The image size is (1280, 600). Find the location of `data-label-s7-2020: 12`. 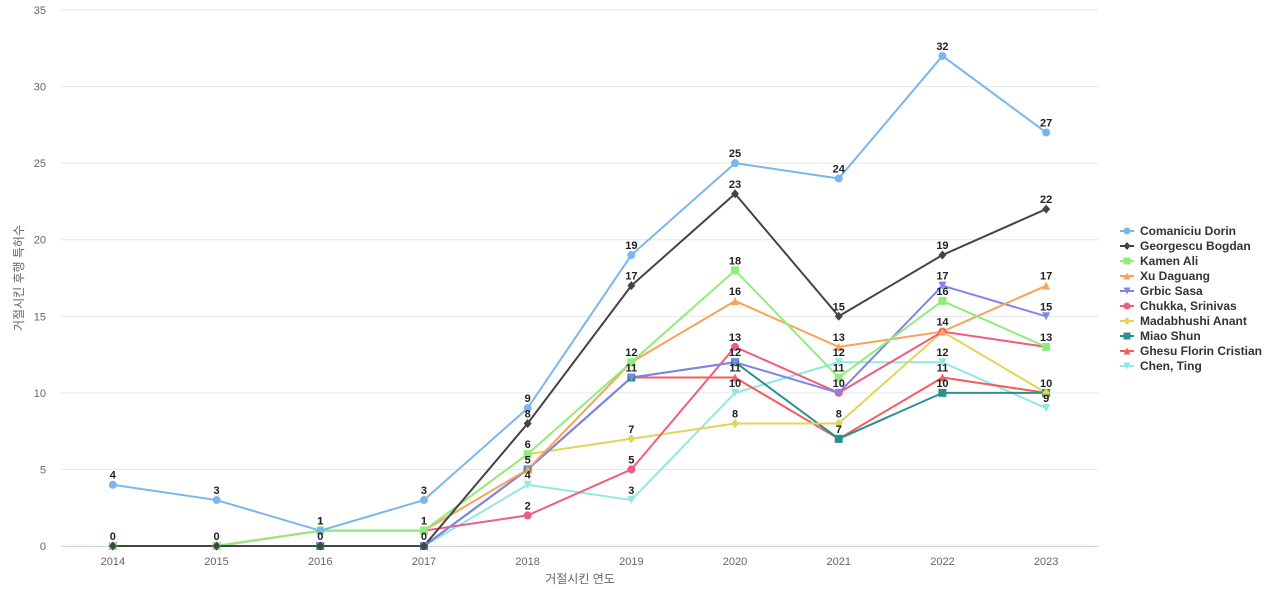

data-label-s7-2020: 12 is located at coordinates (735, 353).